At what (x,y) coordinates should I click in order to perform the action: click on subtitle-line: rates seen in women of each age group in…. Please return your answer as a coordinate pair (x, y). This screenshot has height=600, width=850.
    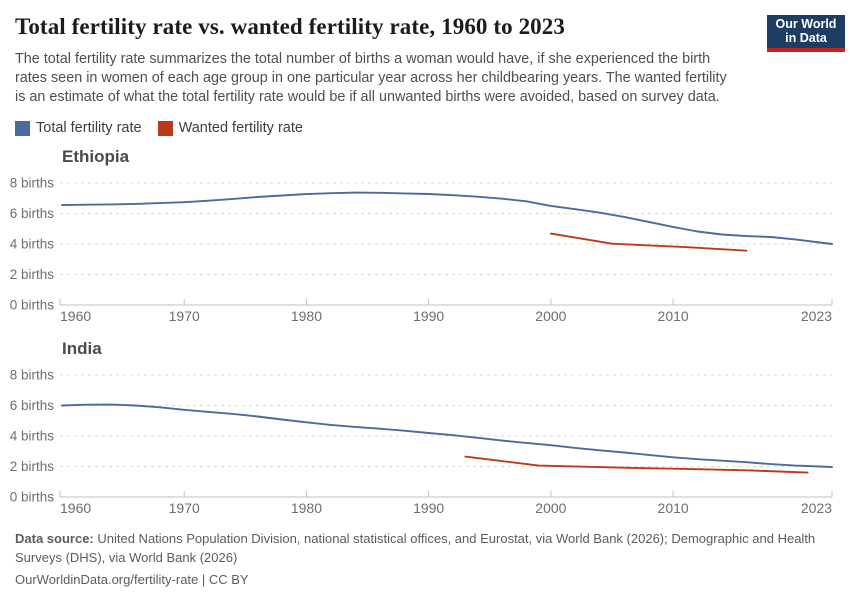
    Looking at the image, I should click on (371, 78).